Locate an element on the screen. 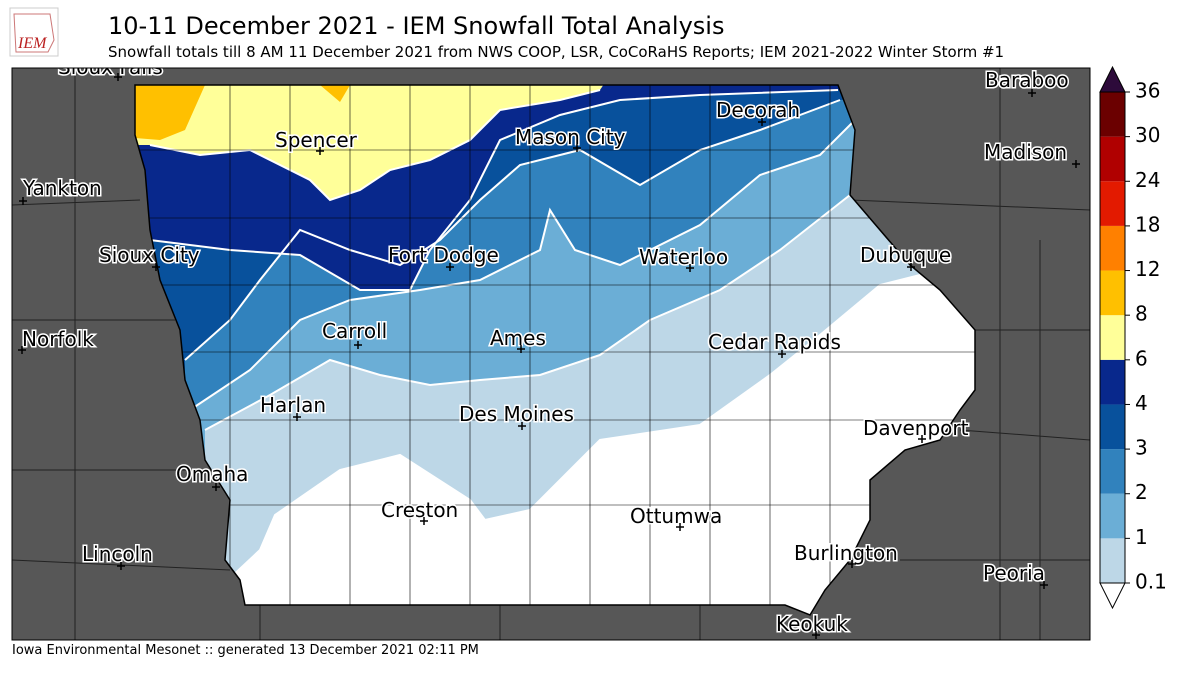  city-label: Dubuque is located at coordinates (905, 255).